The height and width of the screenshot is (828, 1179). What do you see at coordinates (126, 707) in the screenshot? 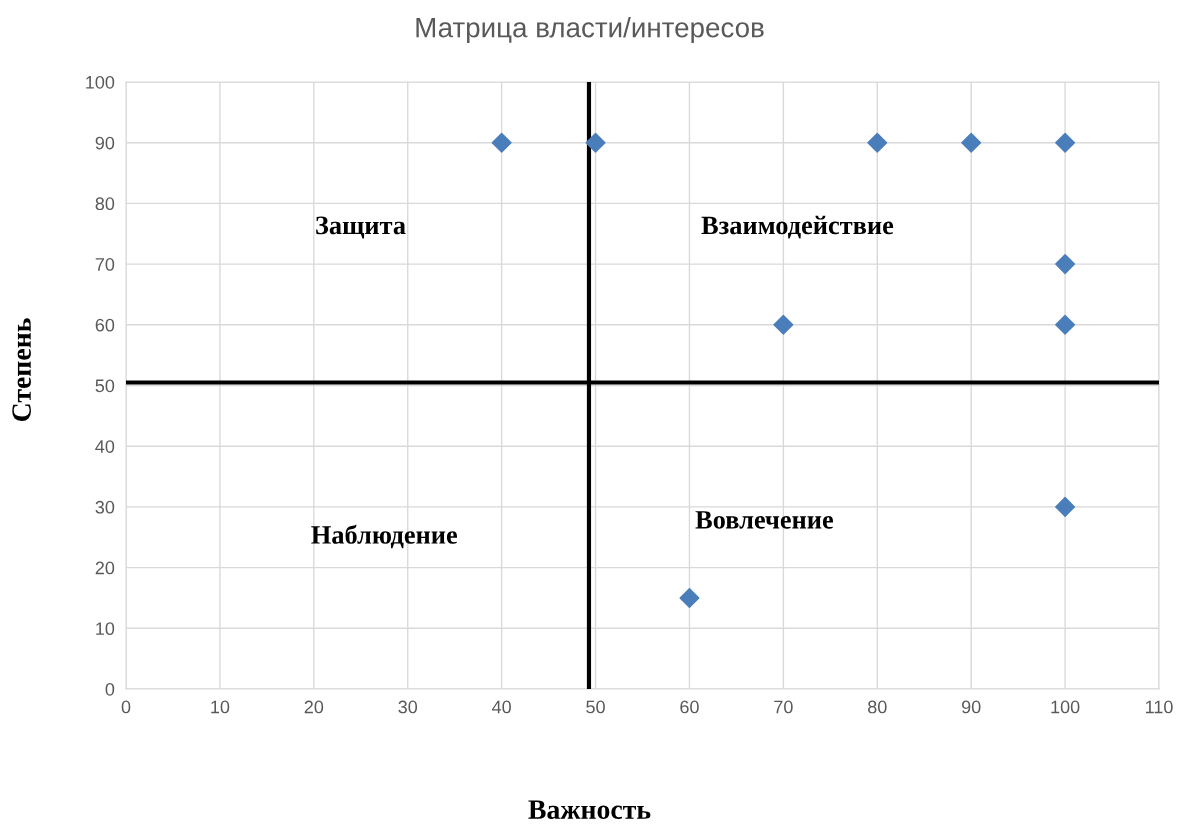
I see `x-tick-label: 0` at bounding box center [126, 707].